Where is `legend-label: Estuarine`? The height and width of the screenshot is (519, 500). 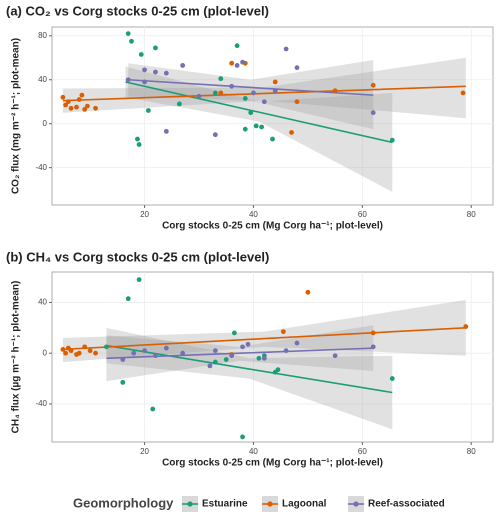
legend-label: Estuarine is located at coordinates (225, 504).